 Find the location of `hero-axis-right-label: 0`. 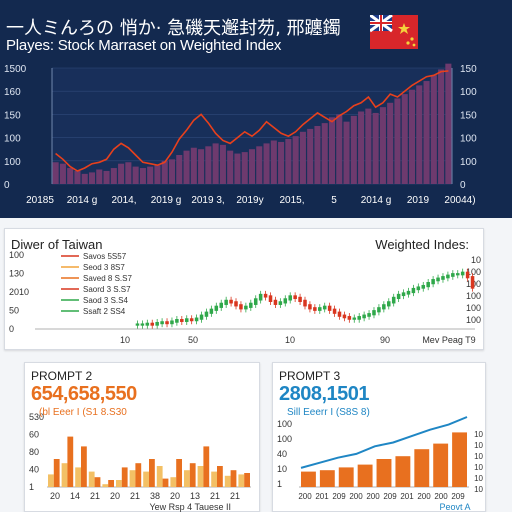

hero-axis-right-label: 0 is located at coordinates (463, 185).